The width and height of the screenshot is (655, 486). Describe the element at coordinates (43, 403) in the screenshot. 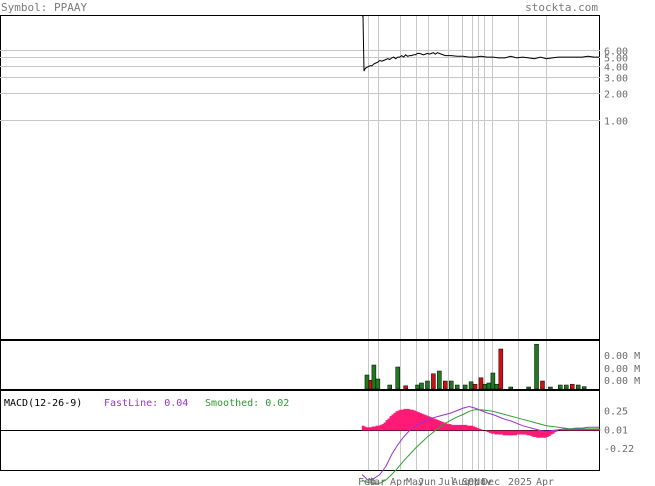

I see `macd-title: MACD(12-26-9)` at that location.